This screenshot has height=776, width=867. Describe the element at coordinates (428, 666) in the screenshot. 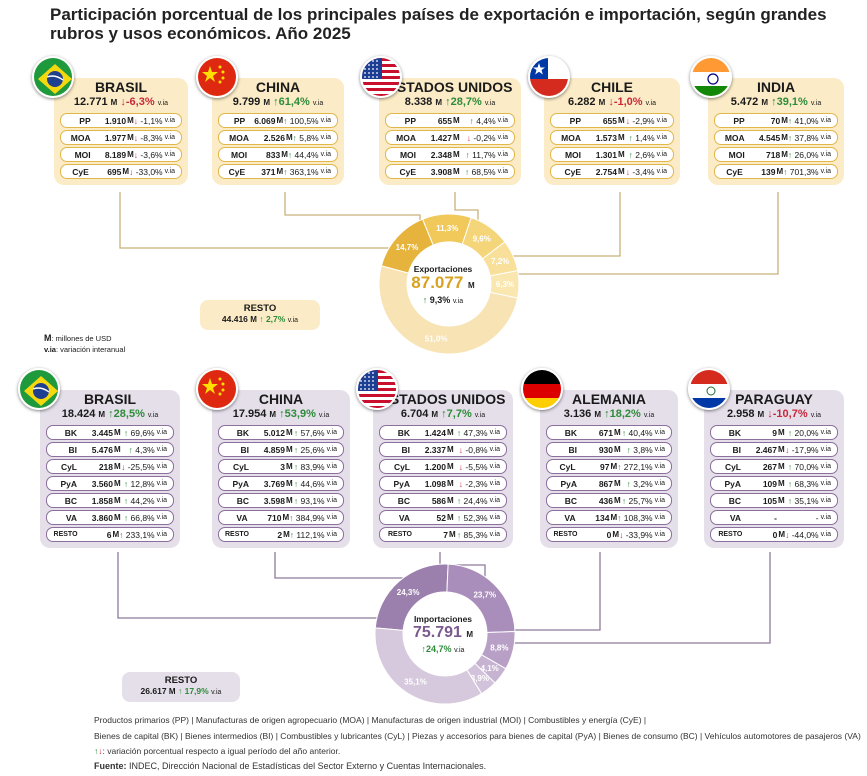

I see `imports-slice-resto` at that location.